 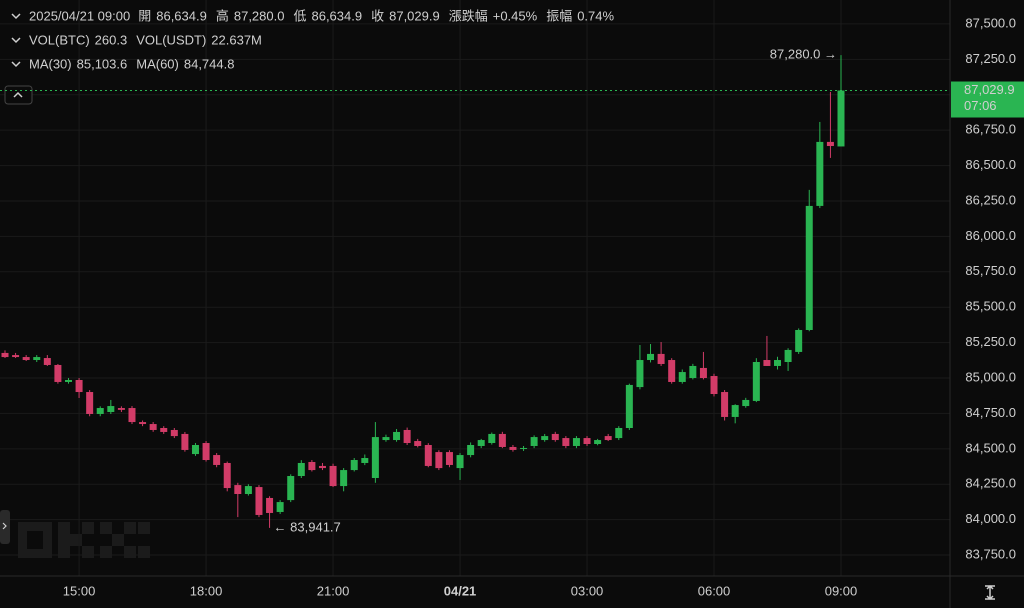 What do you see at coordinates (181, 15) in the screenshot?
I see `legend-value: 86,634.9` at bounding box center [181, 15].